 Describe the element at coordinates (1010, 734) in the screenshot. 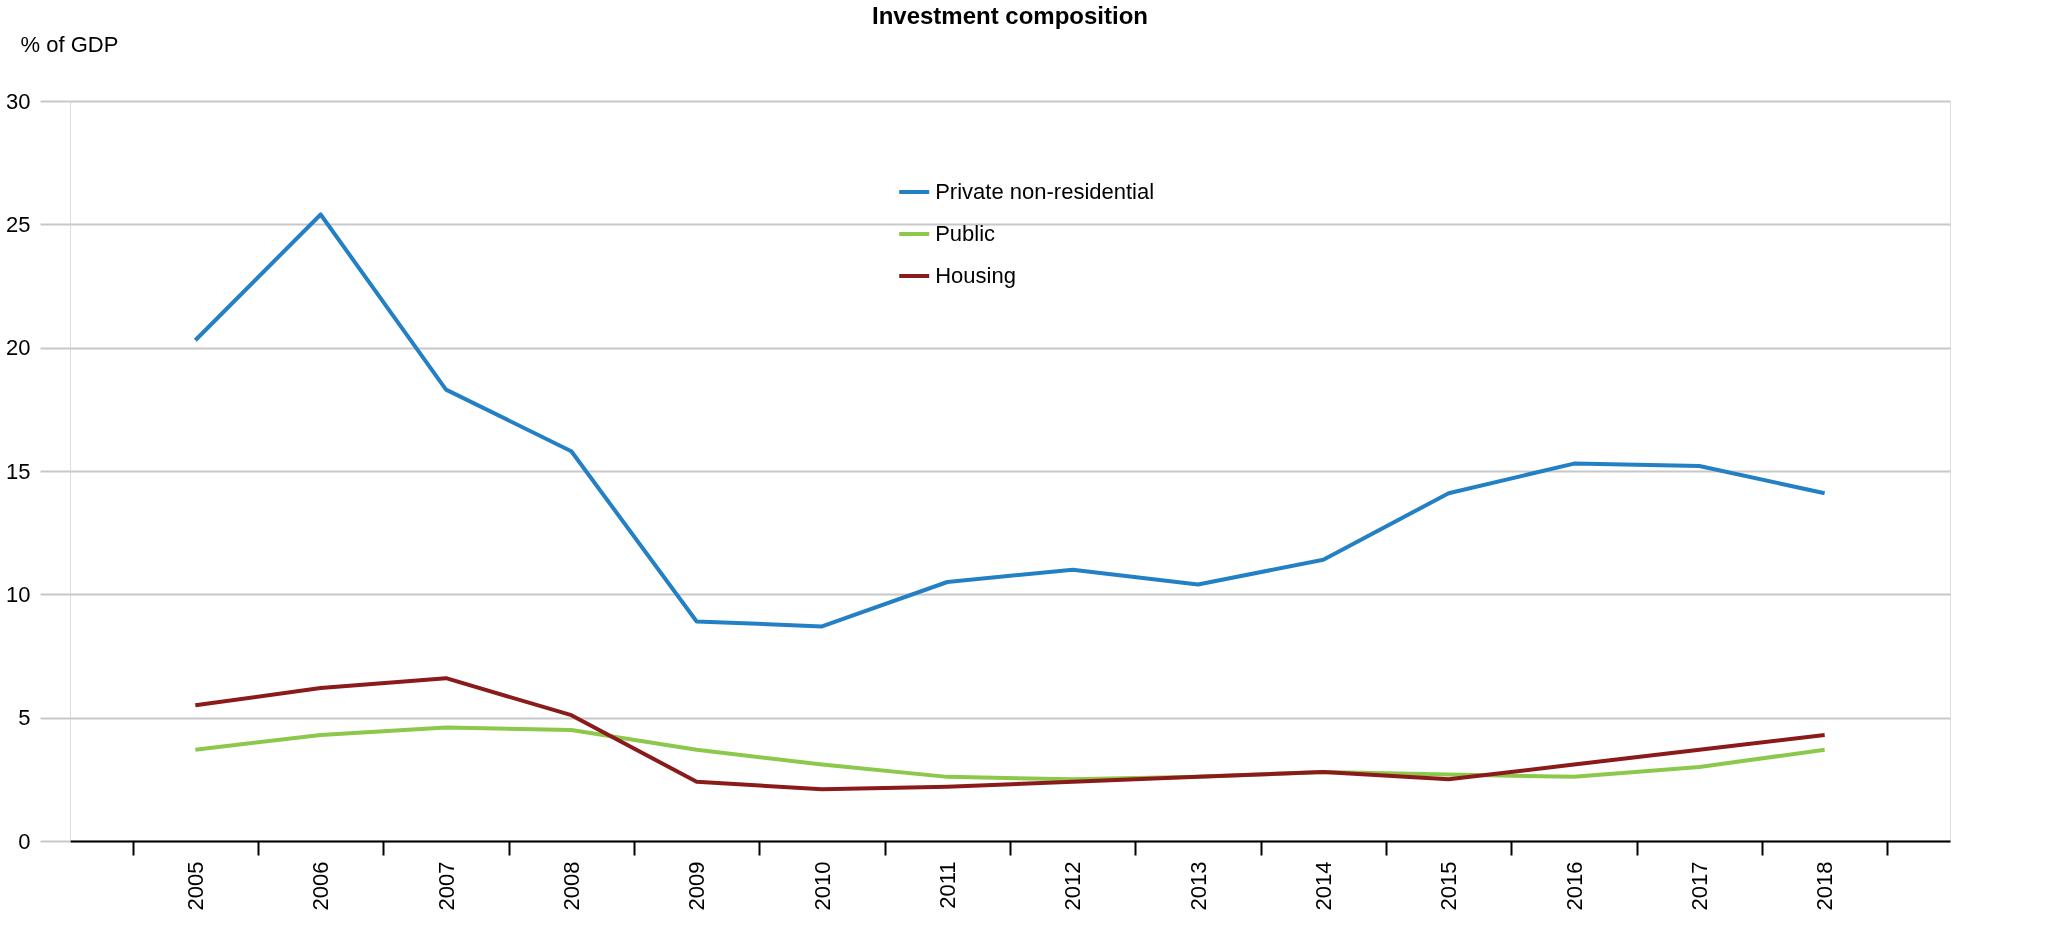

I see `line-series` at that location.